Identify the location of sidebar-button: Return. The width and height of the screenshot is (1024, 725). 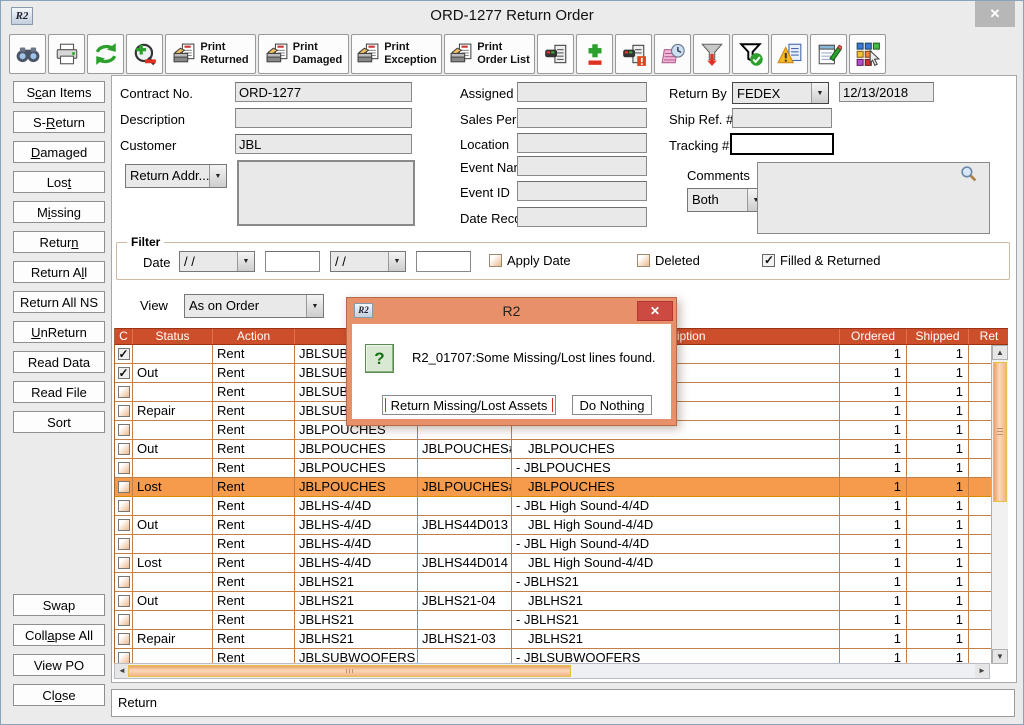
(59, 242).